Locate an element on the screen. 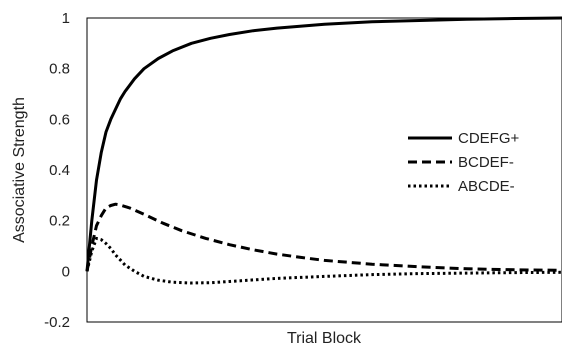 The height and width of the screenshot is (348, 562). y-axis-tick-labels: -0.2 0 0.2 0.4 0.6 0.8 1 is located at coordinates (57, 170).